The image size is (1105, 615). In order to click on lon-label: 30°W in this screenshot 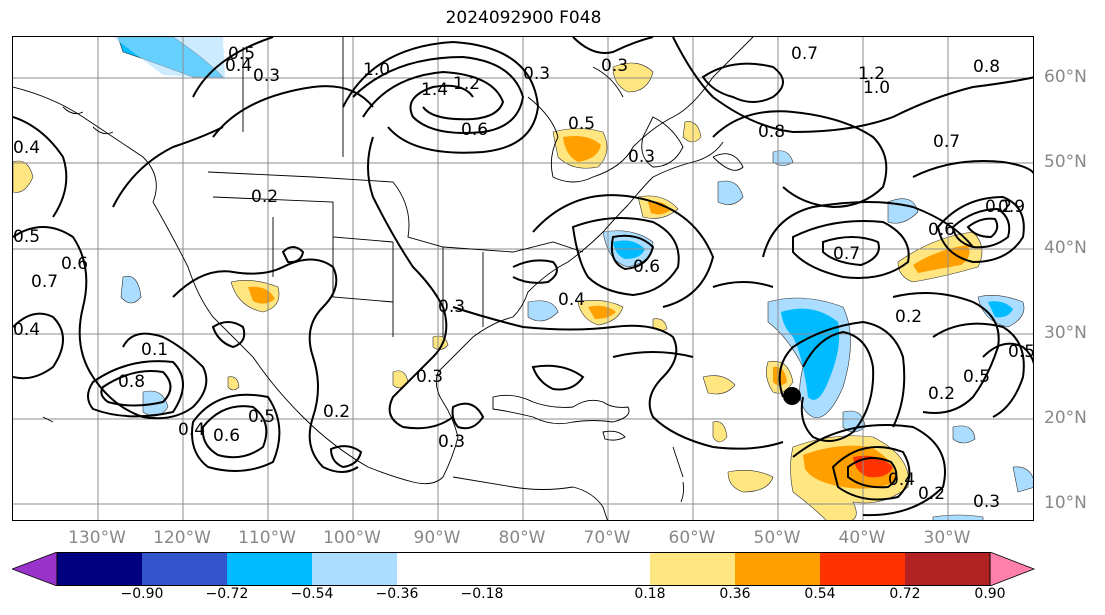, I will do `click(947, 538)`.